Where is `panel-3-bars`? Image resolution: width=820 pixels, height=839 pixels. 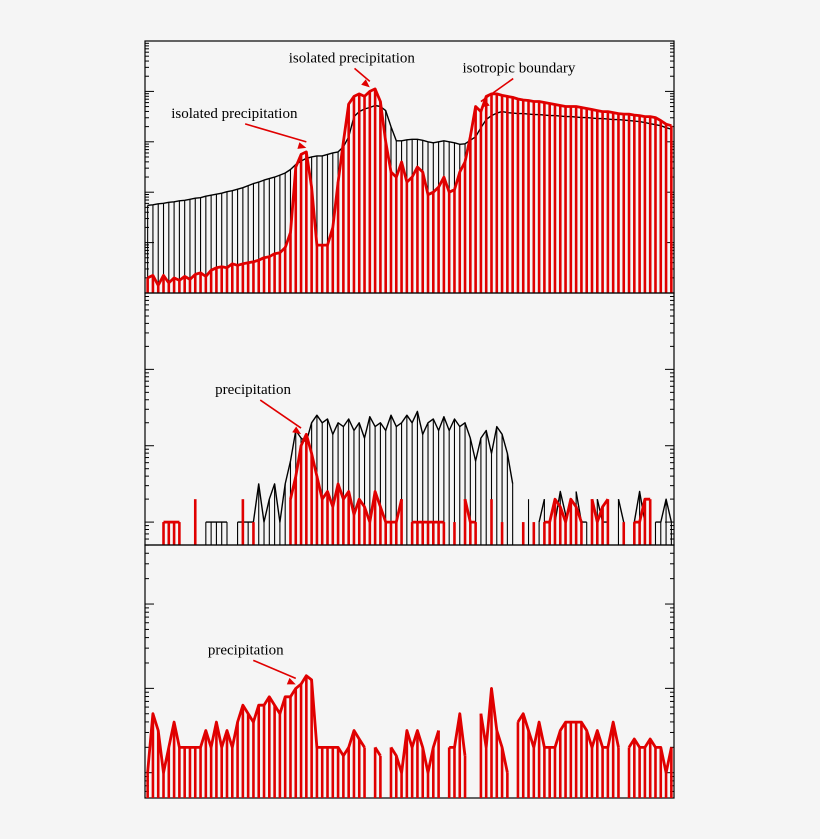
panel-3-bars is located at coordinates (409, 736).